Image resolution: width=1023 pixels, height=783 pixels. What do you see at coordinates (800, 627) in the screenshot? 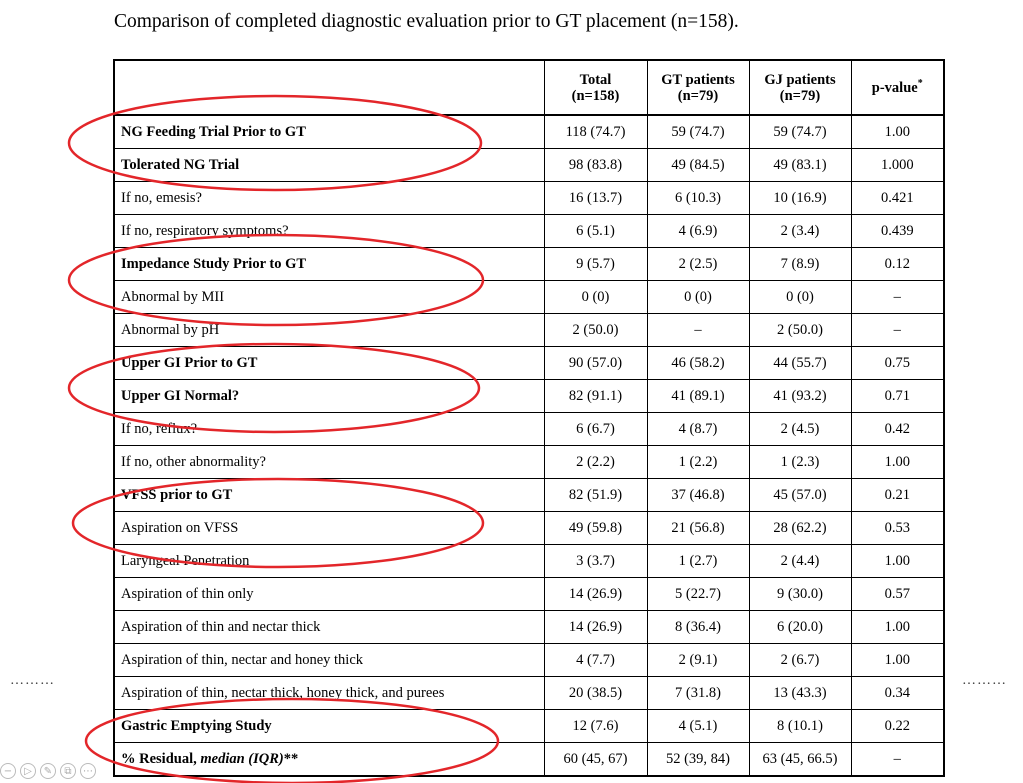
I see `cell-gj: 6 (20.0)` at bounding box center [800, 627].